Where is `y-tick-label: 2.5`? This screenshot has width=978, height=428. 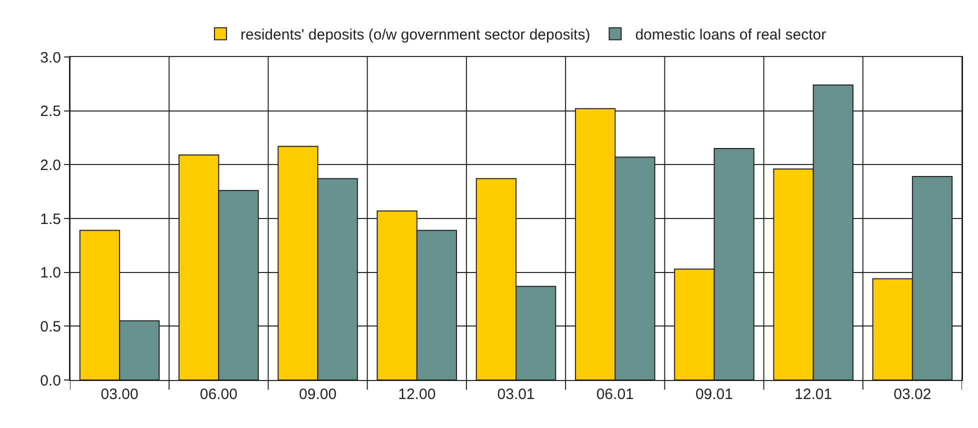
y-tick-label: 2.5 is located at coordinates (50, 111).